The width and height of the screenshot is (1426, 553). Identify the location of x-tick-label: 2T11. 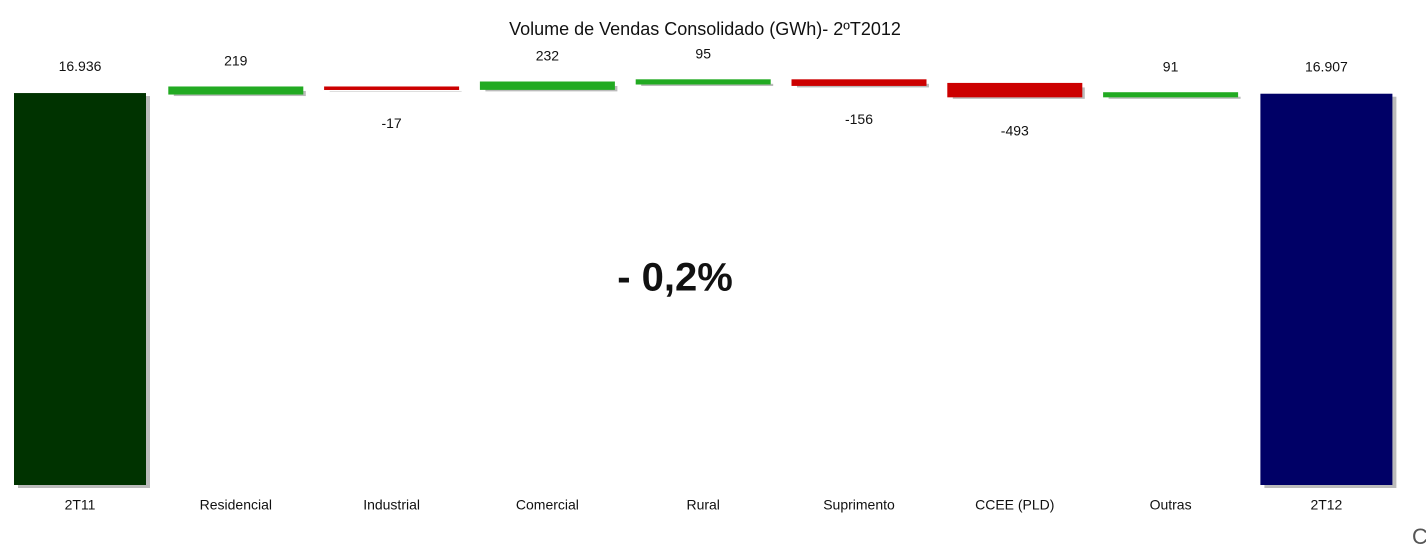
(80, 505).